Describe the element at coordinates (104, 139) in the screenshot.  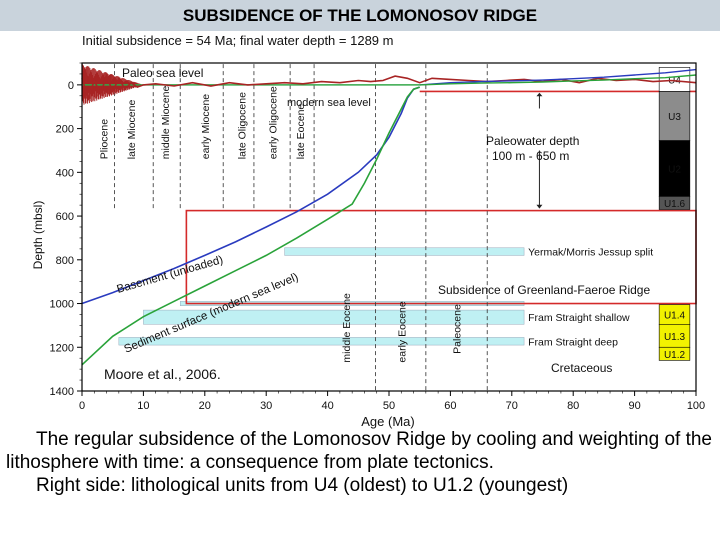
I see `epoch-label-0: Pliocene` at that location.